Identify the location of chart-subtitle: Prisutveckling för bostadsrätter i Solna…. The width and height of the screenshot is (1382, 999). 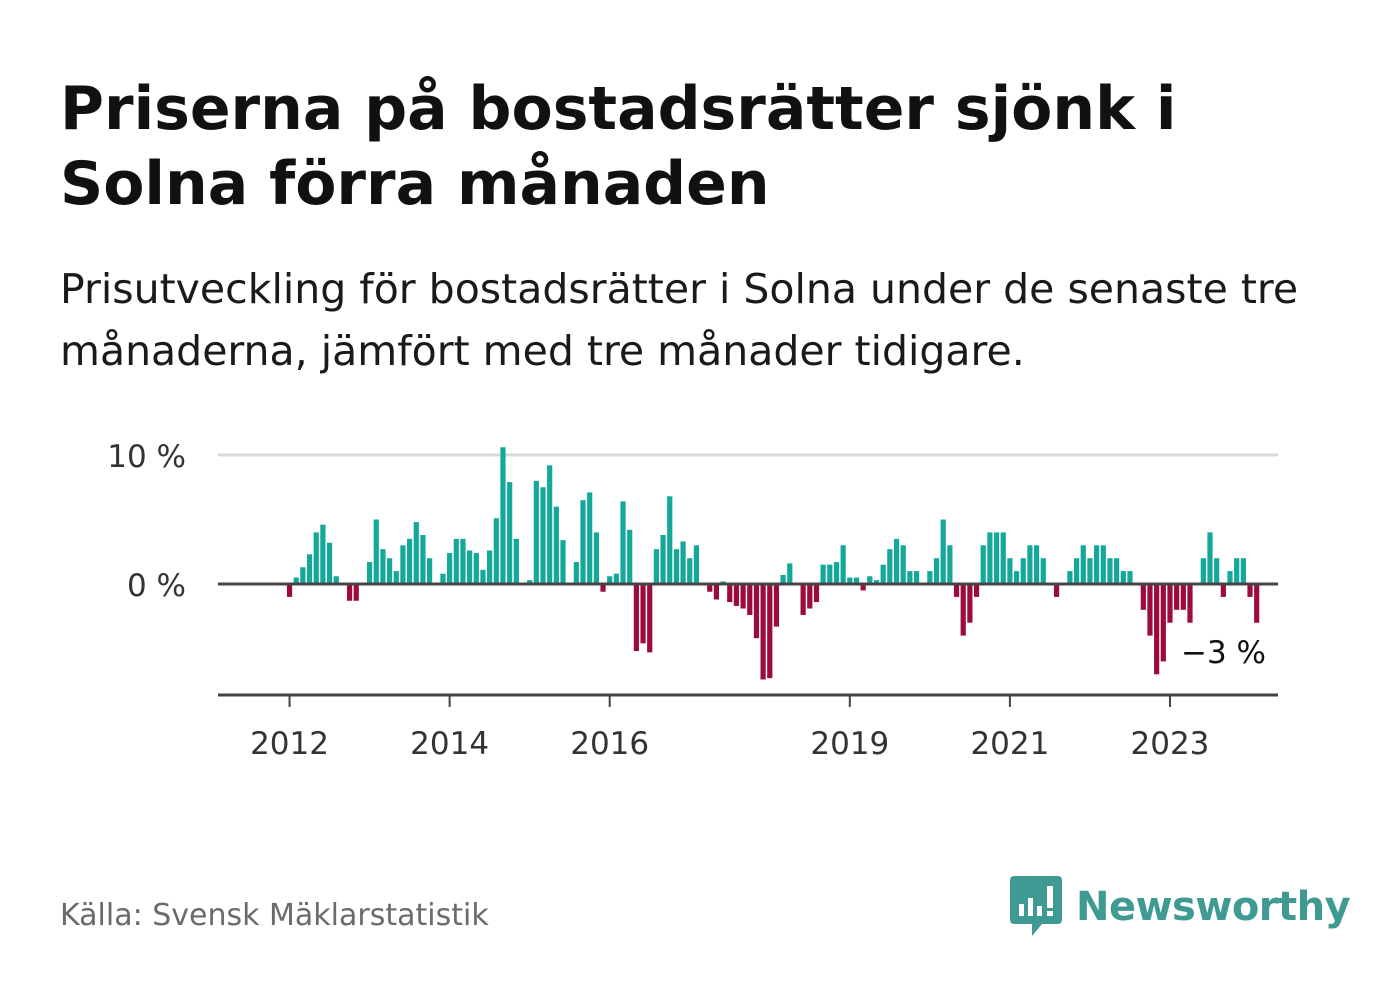
(679, 320).